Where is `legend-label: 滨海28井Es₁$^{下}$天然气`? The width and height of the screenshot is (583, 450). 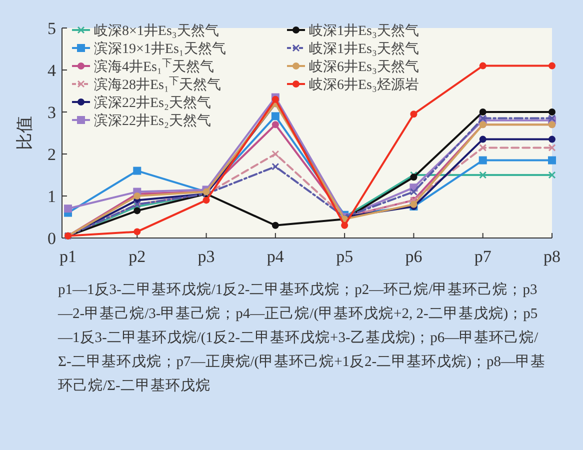 legend-label: 滨海28井Es₁$^{下}$天然气 is located at coordinates (157, 84).